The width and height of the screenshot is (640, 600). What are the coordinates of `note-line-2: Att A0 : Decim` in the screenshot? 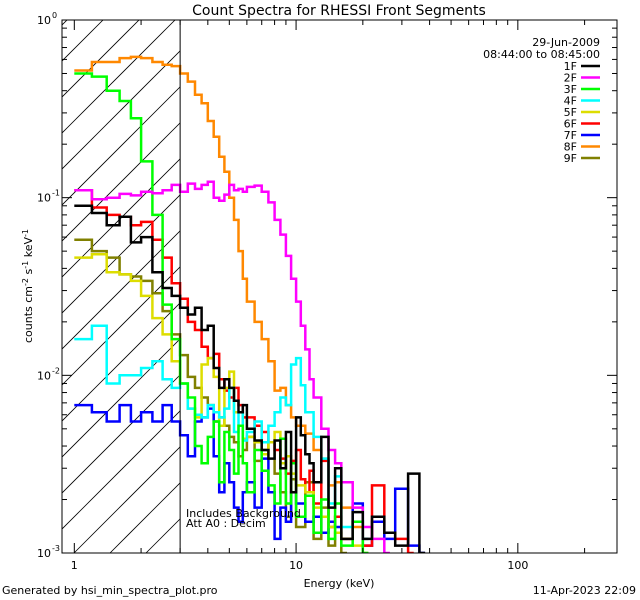 It's located at (226, 523).